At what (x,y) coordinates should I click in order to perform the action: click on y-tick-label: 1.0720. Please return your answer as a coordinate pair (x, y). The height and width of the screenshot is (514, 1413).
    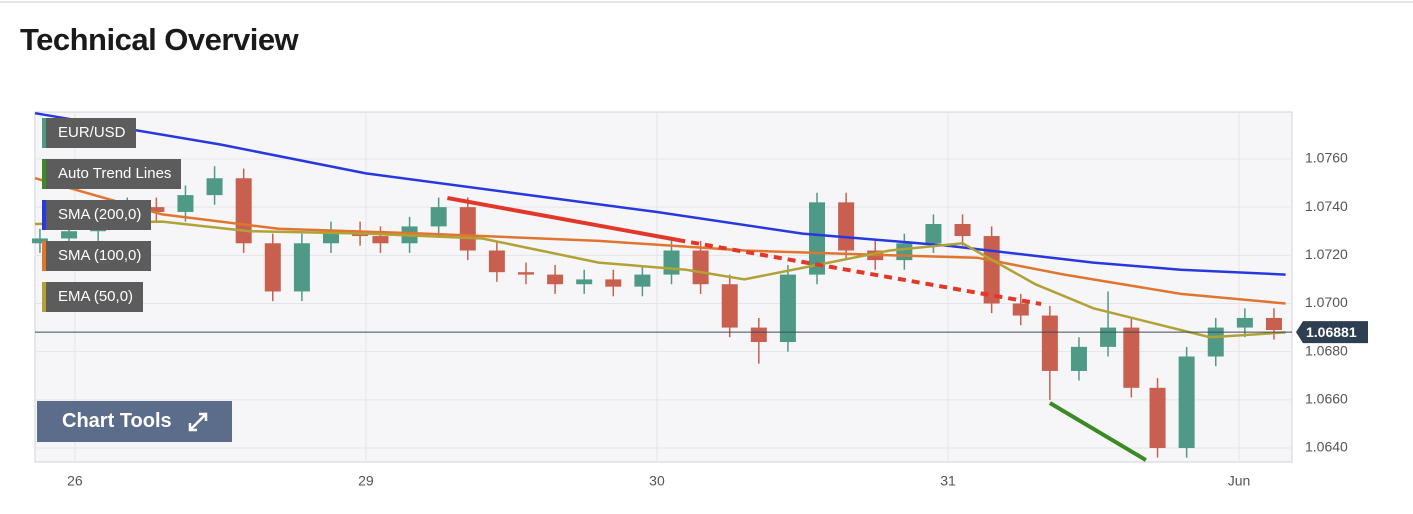
    Looking at the image, I should click on (1326, 254).